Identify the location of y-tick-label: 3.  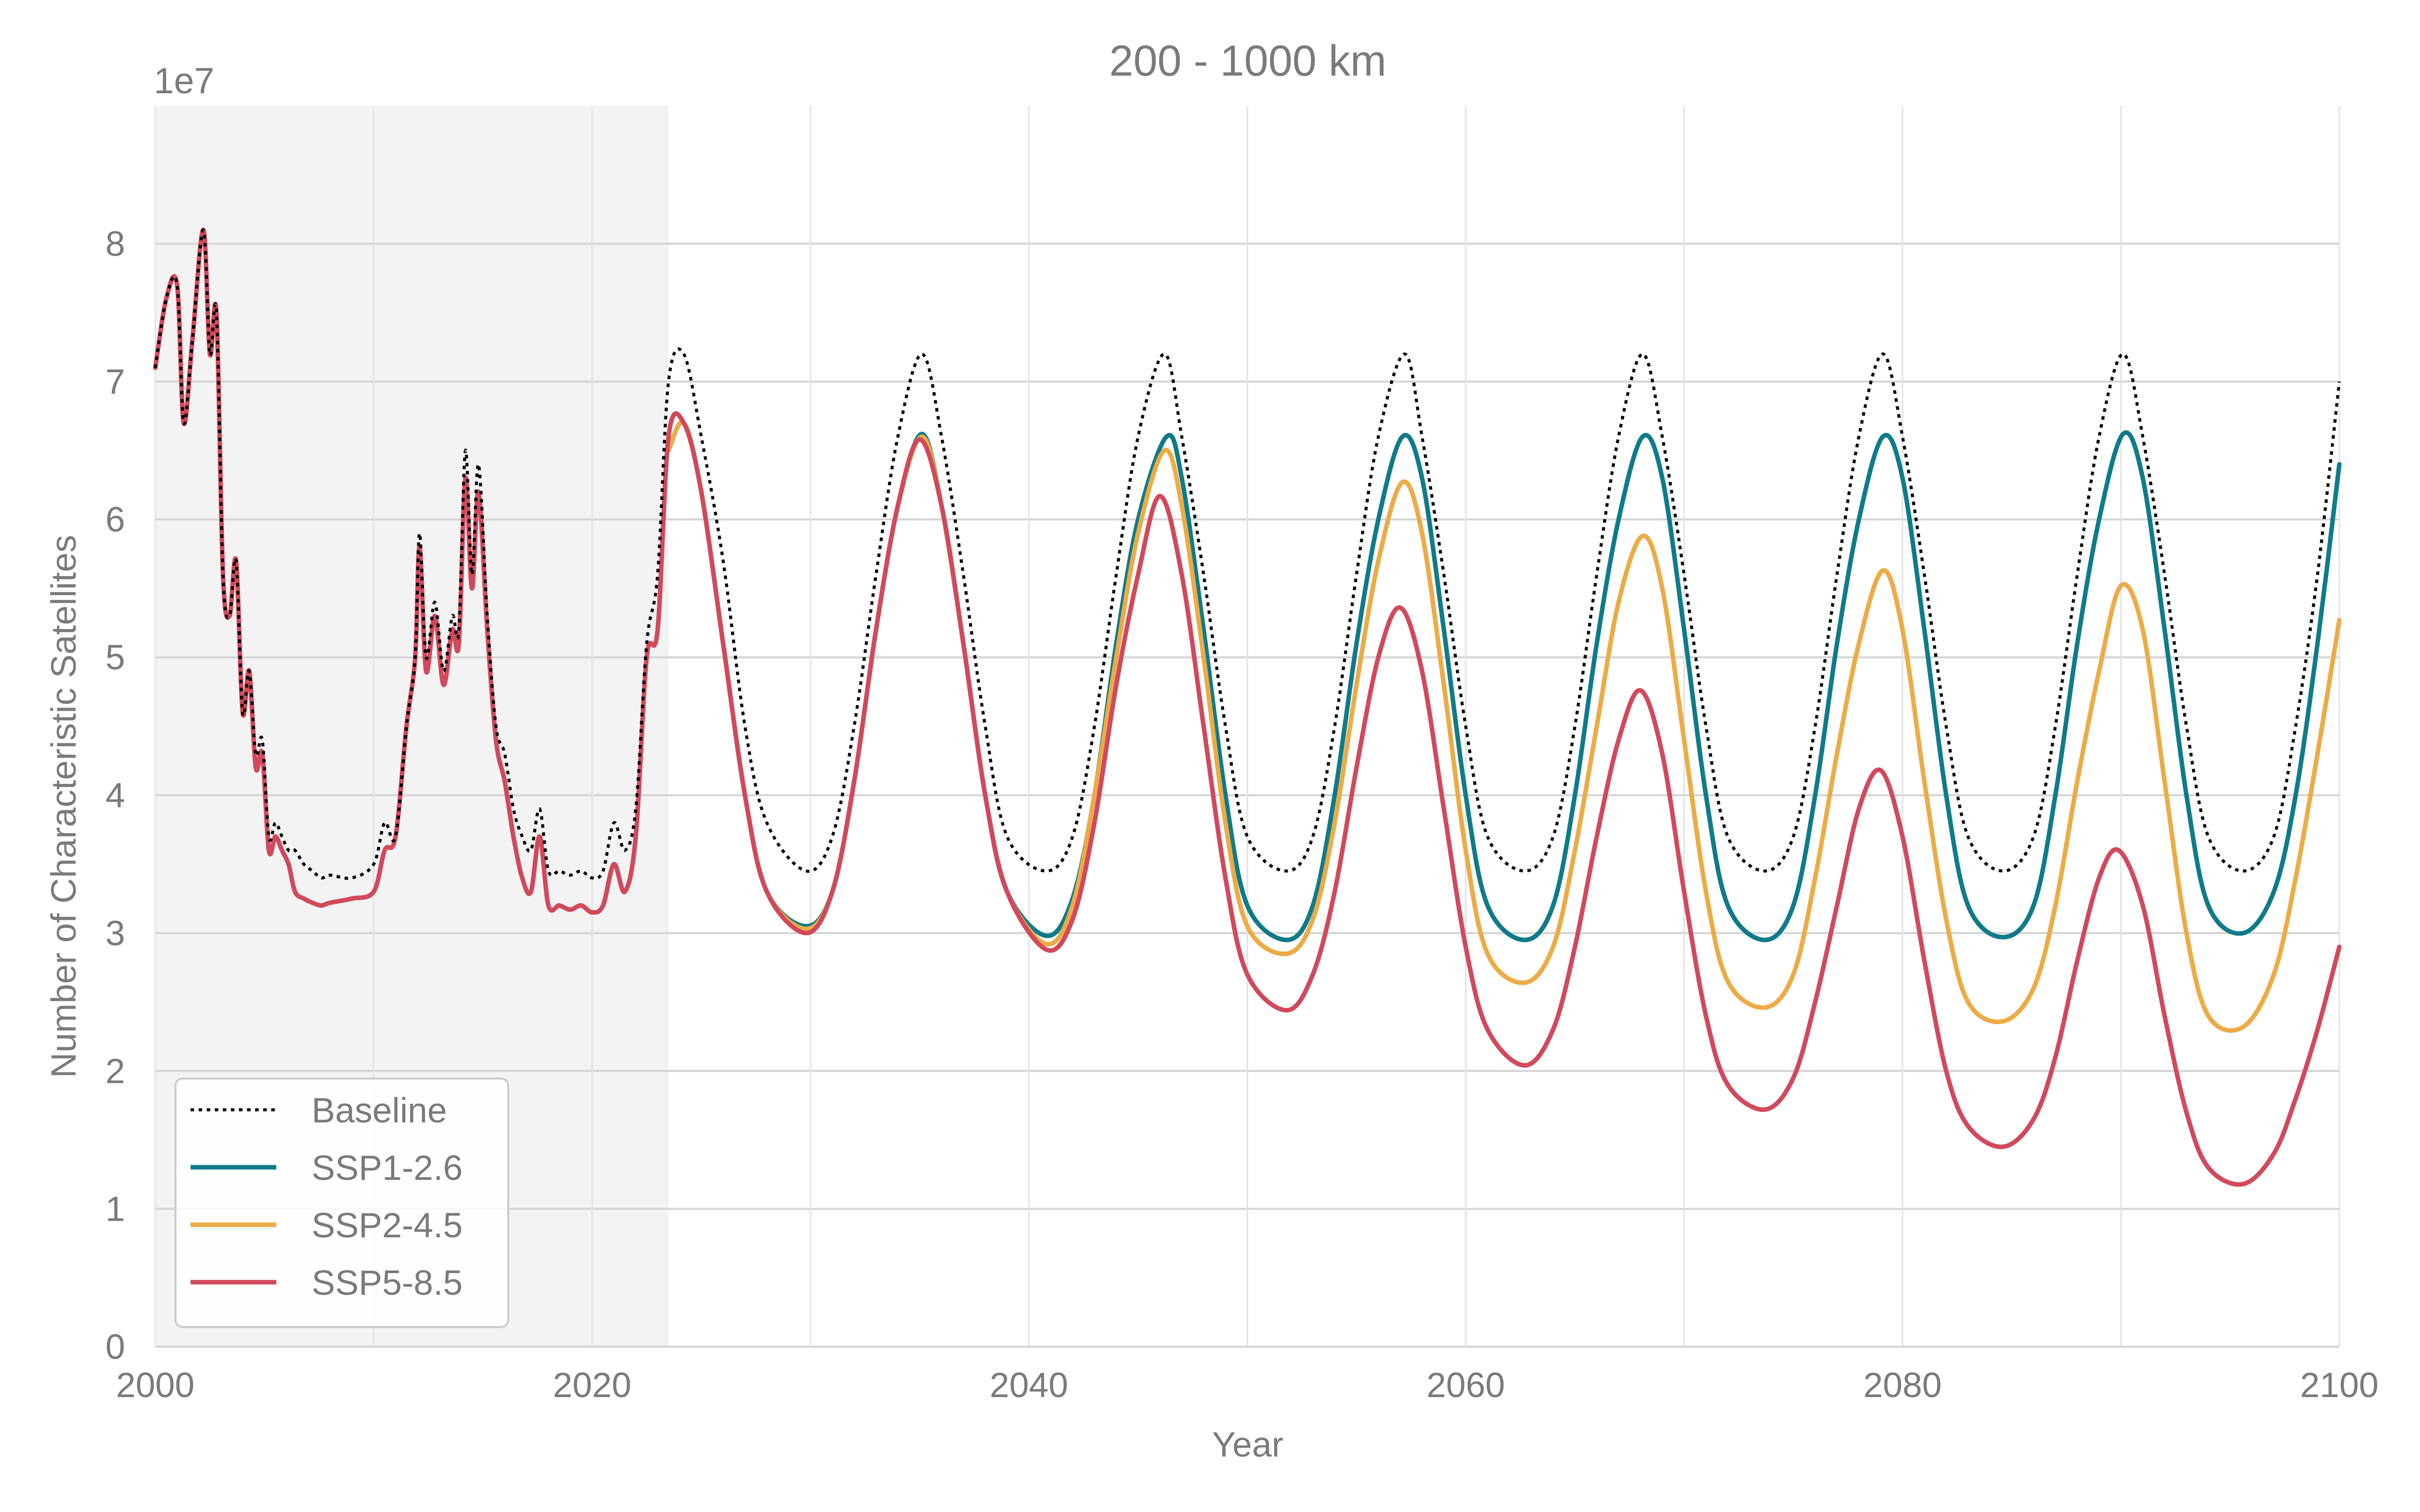
(115, 933).